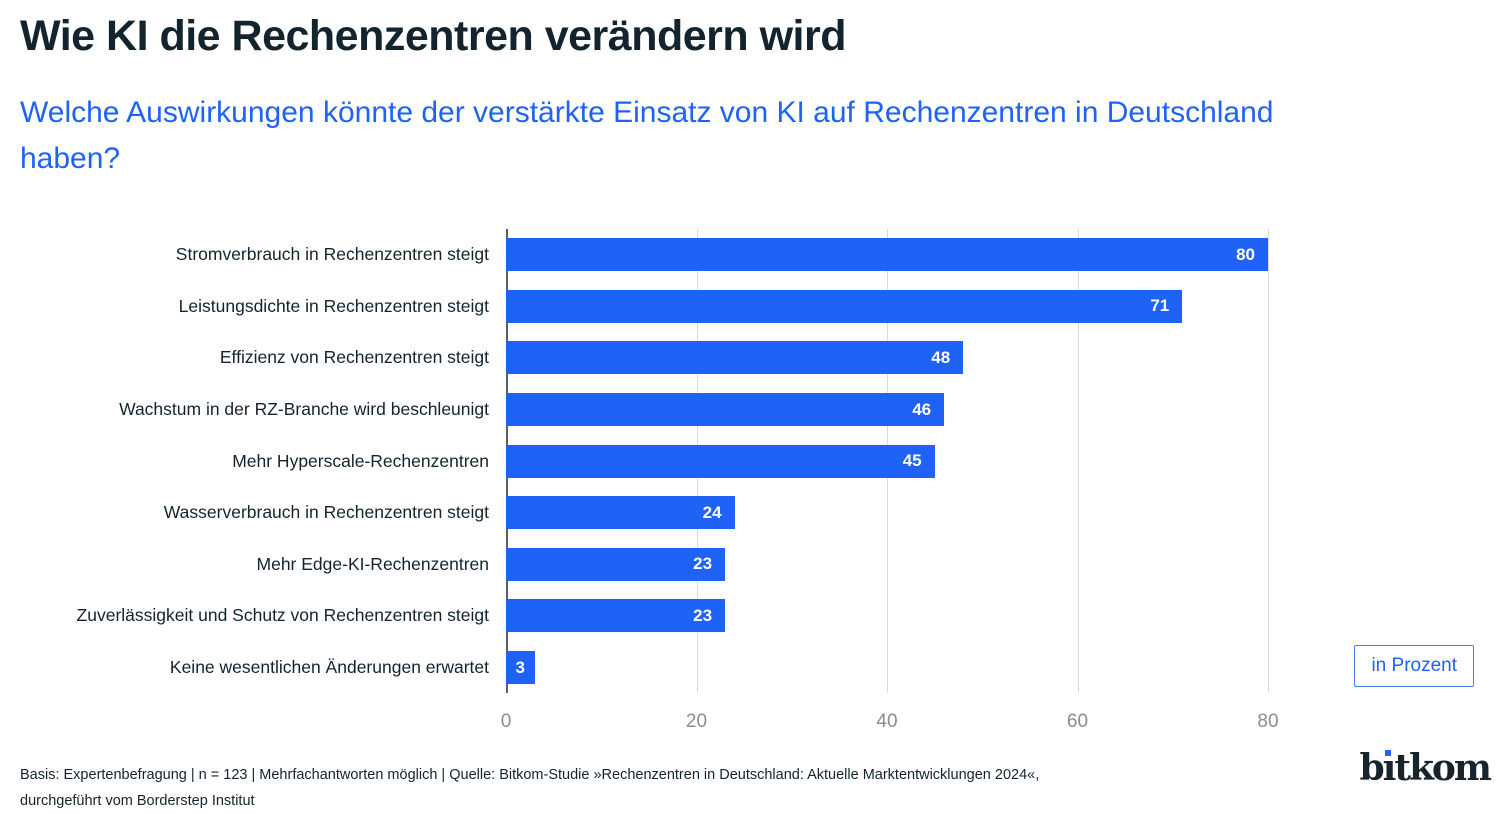 The image size is (1511, 813). I want to click on page-title: Wie KI die Rechenzentren verändern wird, so click(433, 36).